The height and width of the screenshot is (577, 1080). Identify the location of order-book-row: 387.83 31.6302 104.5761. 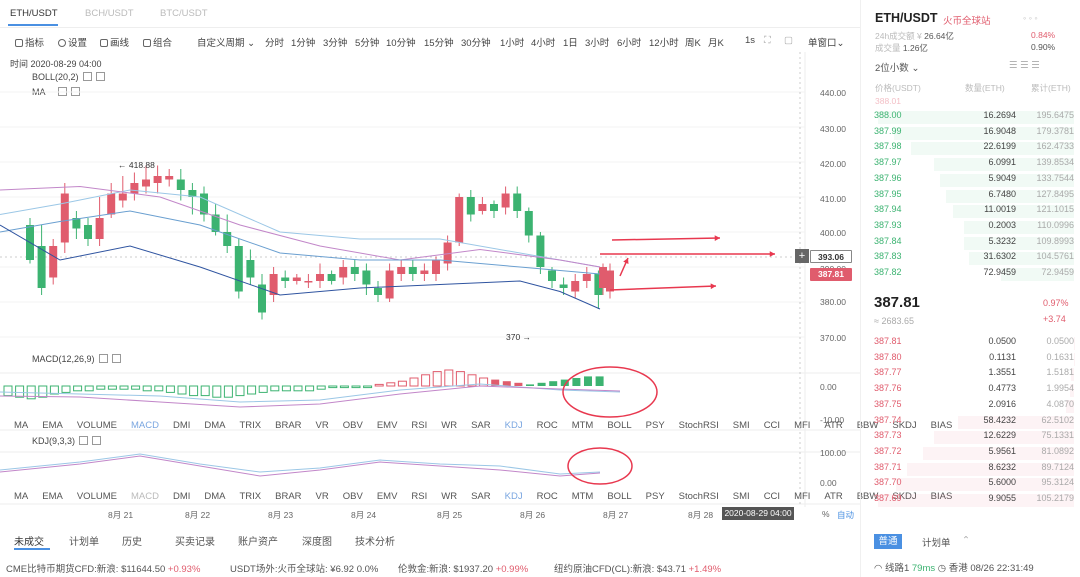
(974, 259).